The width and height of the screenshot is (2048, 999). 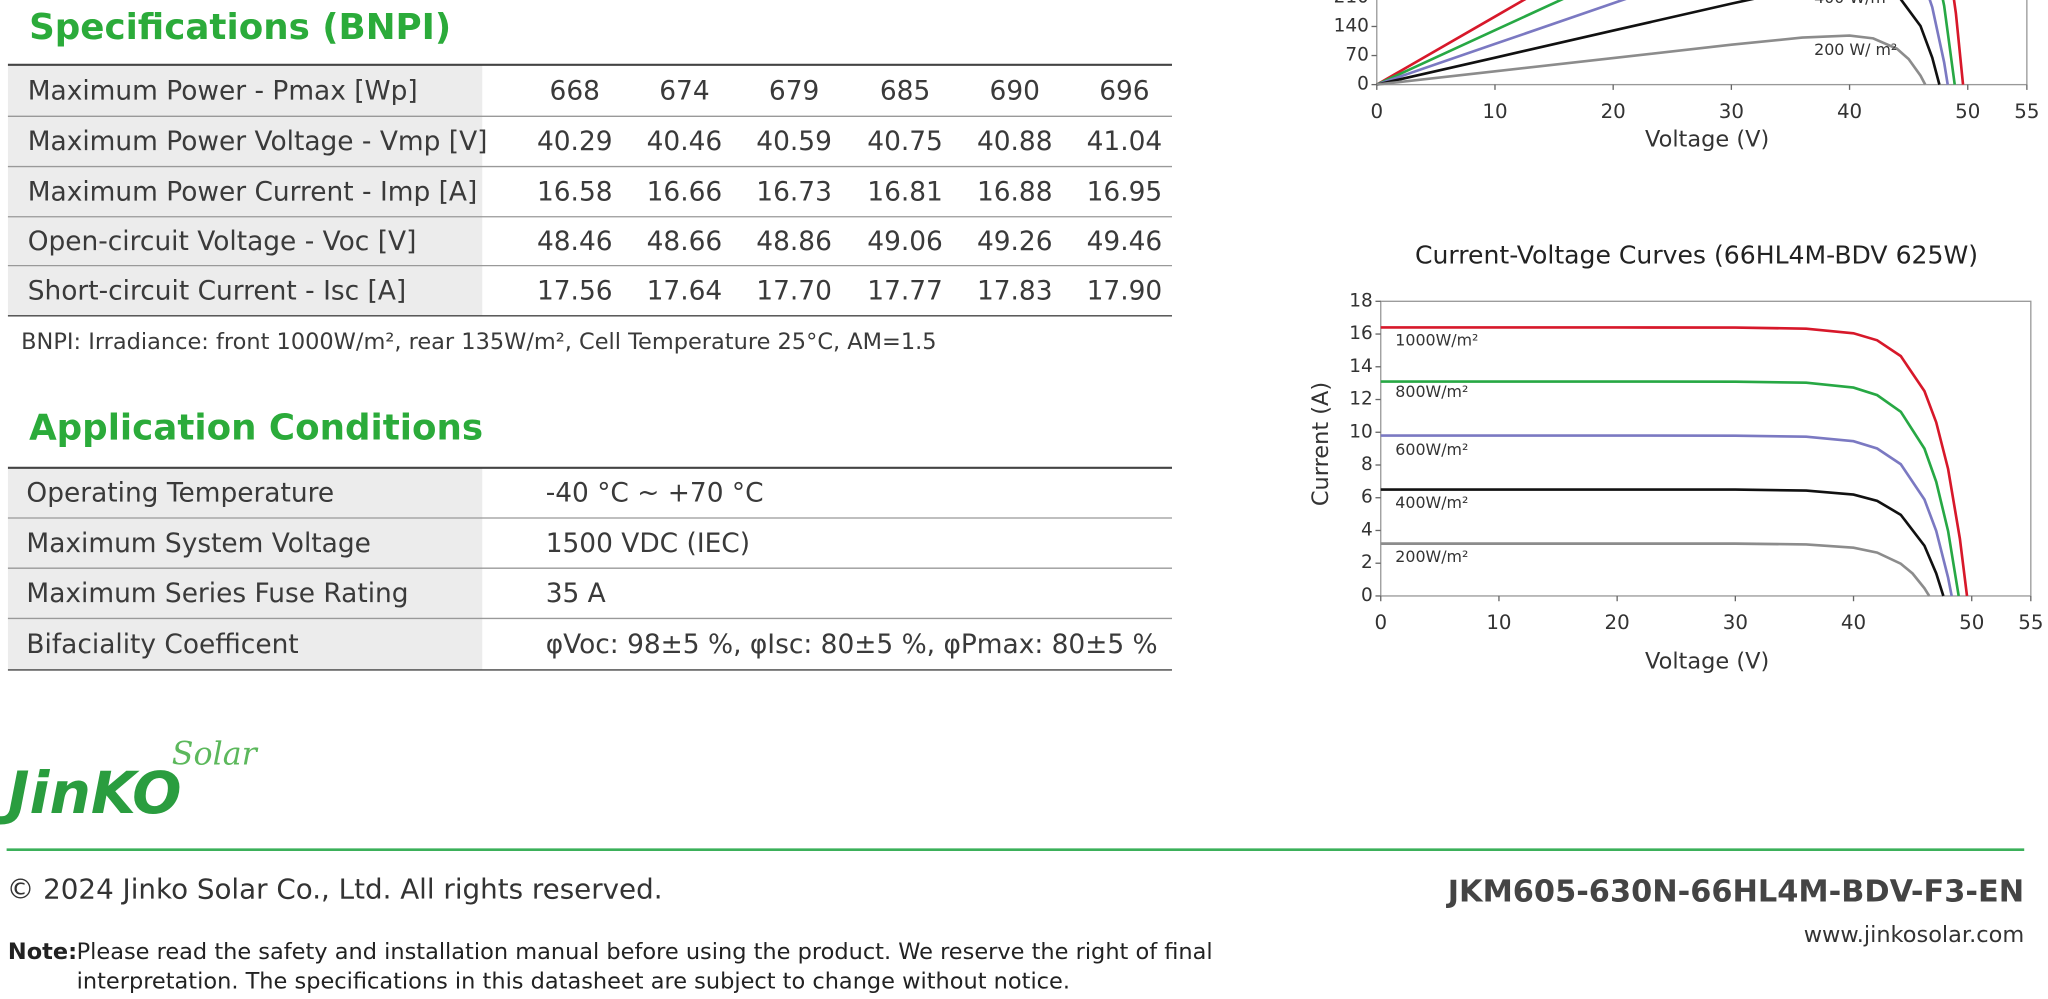 What do you see at coordinates (1853, 3) in the screenshot?
I see `curve-label: 400 W/m²` at bounding box center [1853, 3].